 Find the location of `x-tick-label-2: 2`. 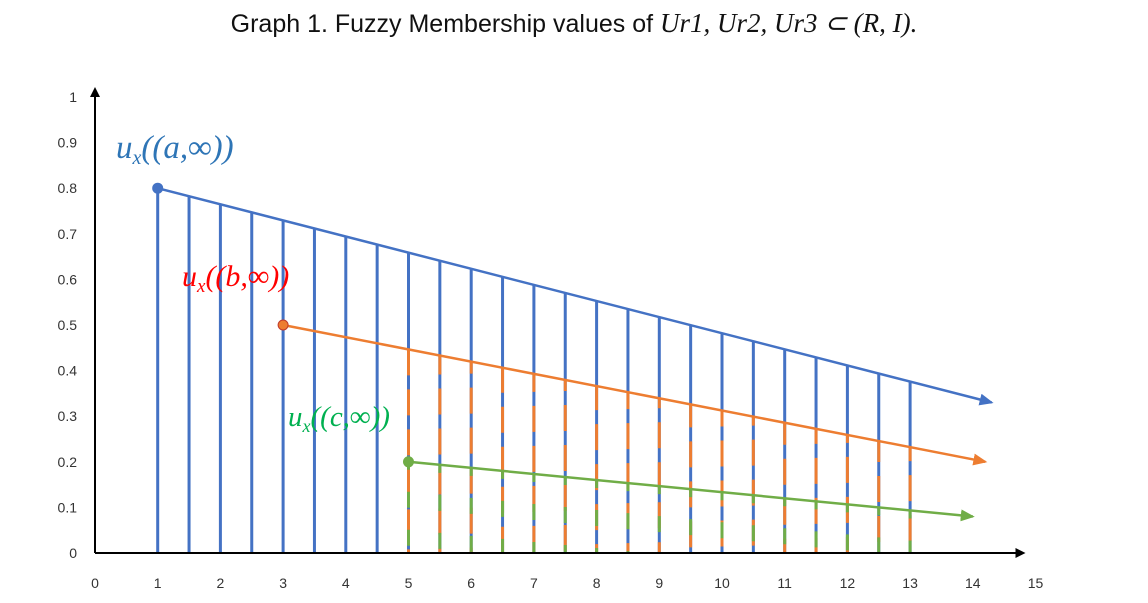

x-tick-label-2: 2 is located at coordinates (221, 583).